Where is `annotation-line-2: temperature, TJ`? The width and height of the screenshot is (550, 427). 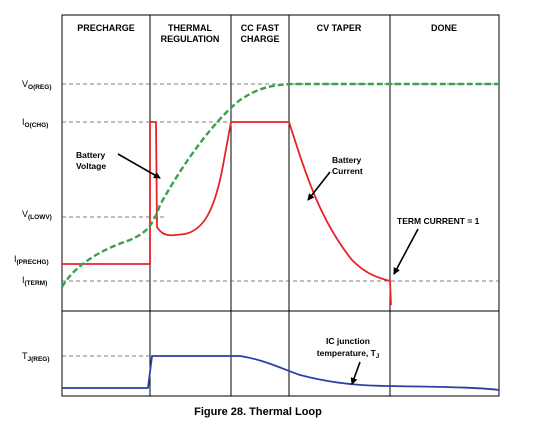 annotation-line-2: temperature, TJ is located at coordinates (348, 354).